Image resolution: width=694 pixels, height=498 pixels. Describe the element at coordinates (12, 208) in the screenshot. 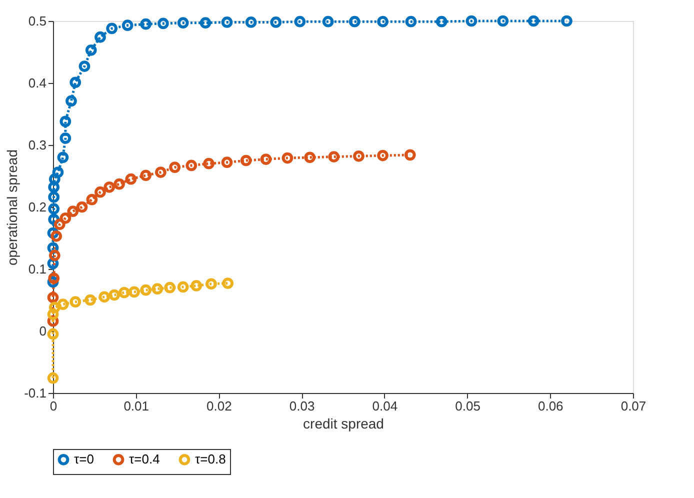

I see `y-axis-title: operational spread` at that location.